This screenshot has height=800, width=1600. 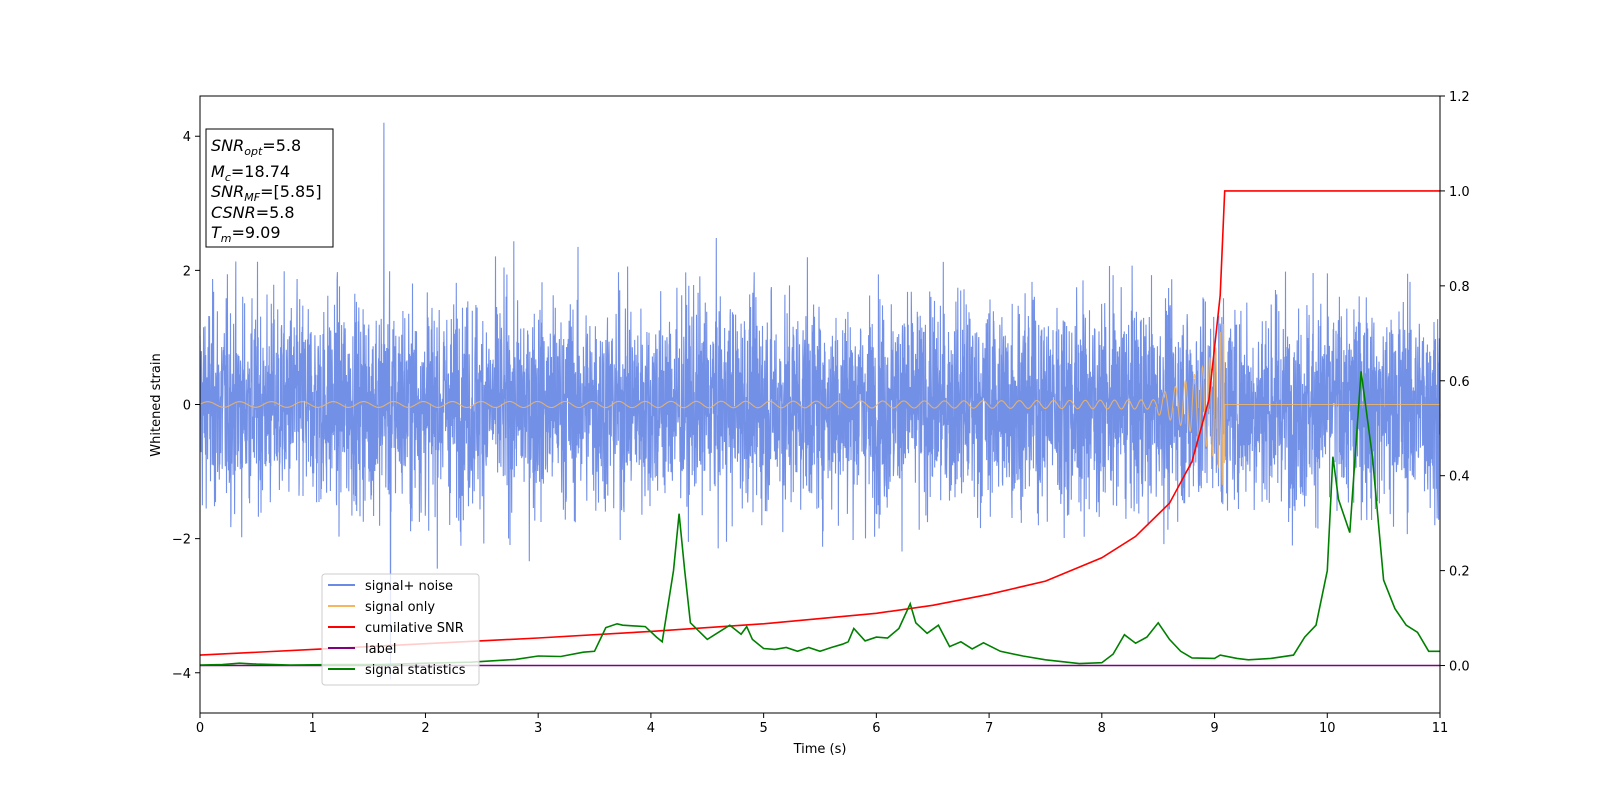 I want to click on annotation-merger-time: Tm=9.09, so click(x=246, y=234).